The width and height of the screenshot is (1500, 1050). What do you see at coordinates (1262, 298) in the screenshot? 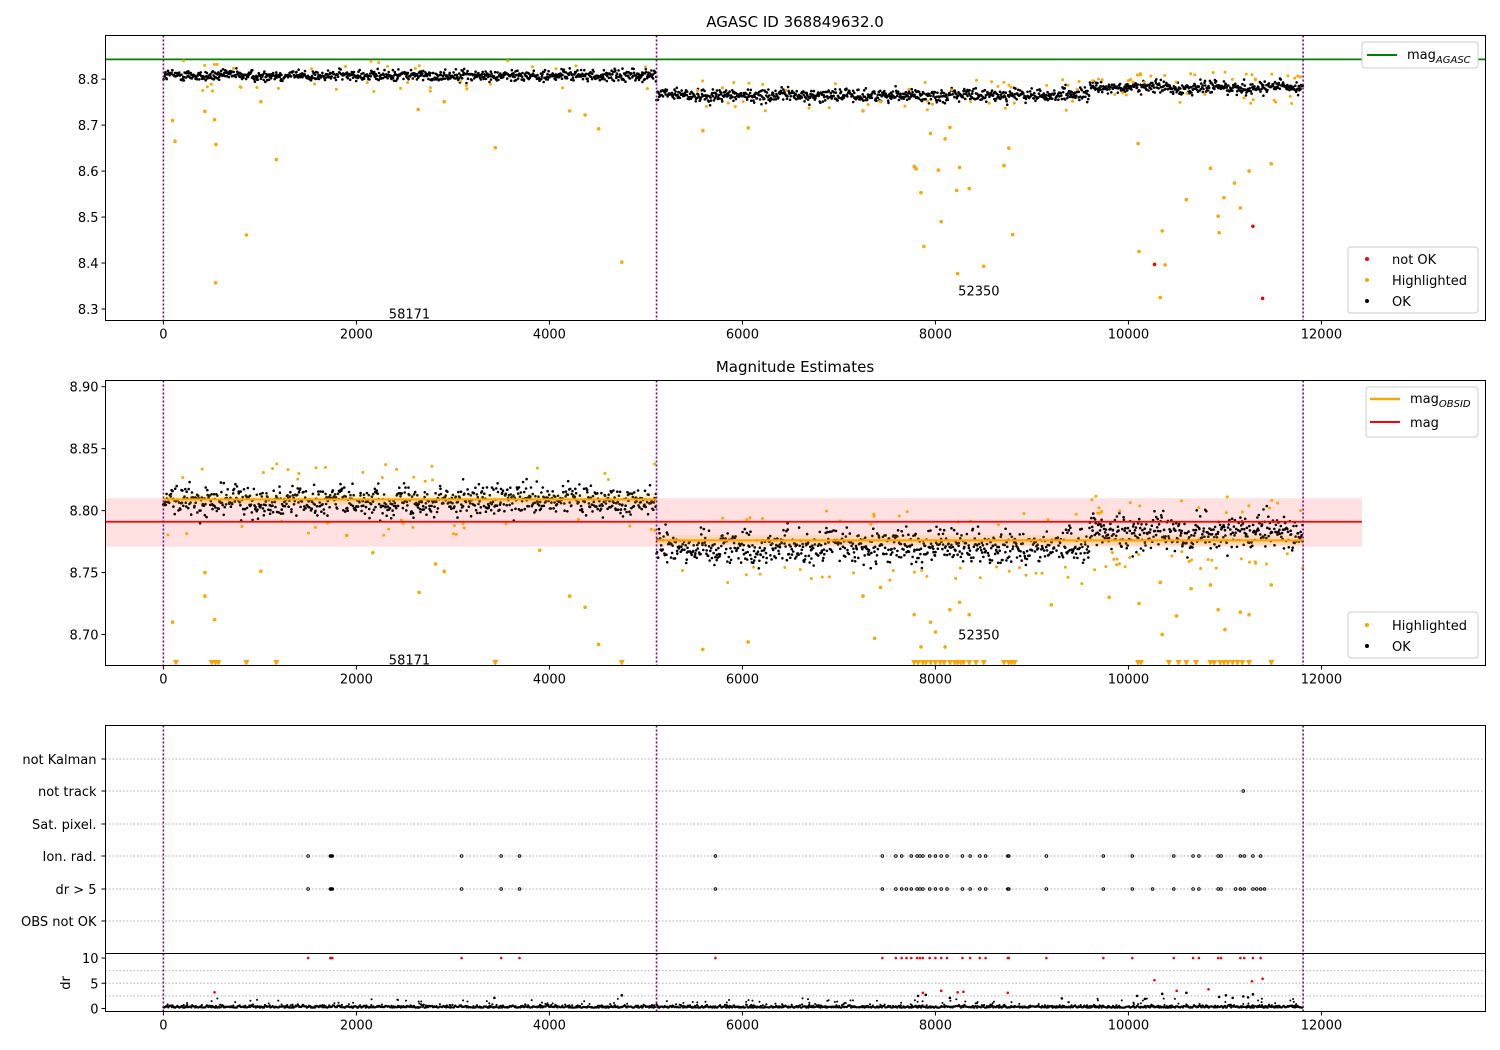
I see `not-ok-point` at bounding box center [1262, 298].